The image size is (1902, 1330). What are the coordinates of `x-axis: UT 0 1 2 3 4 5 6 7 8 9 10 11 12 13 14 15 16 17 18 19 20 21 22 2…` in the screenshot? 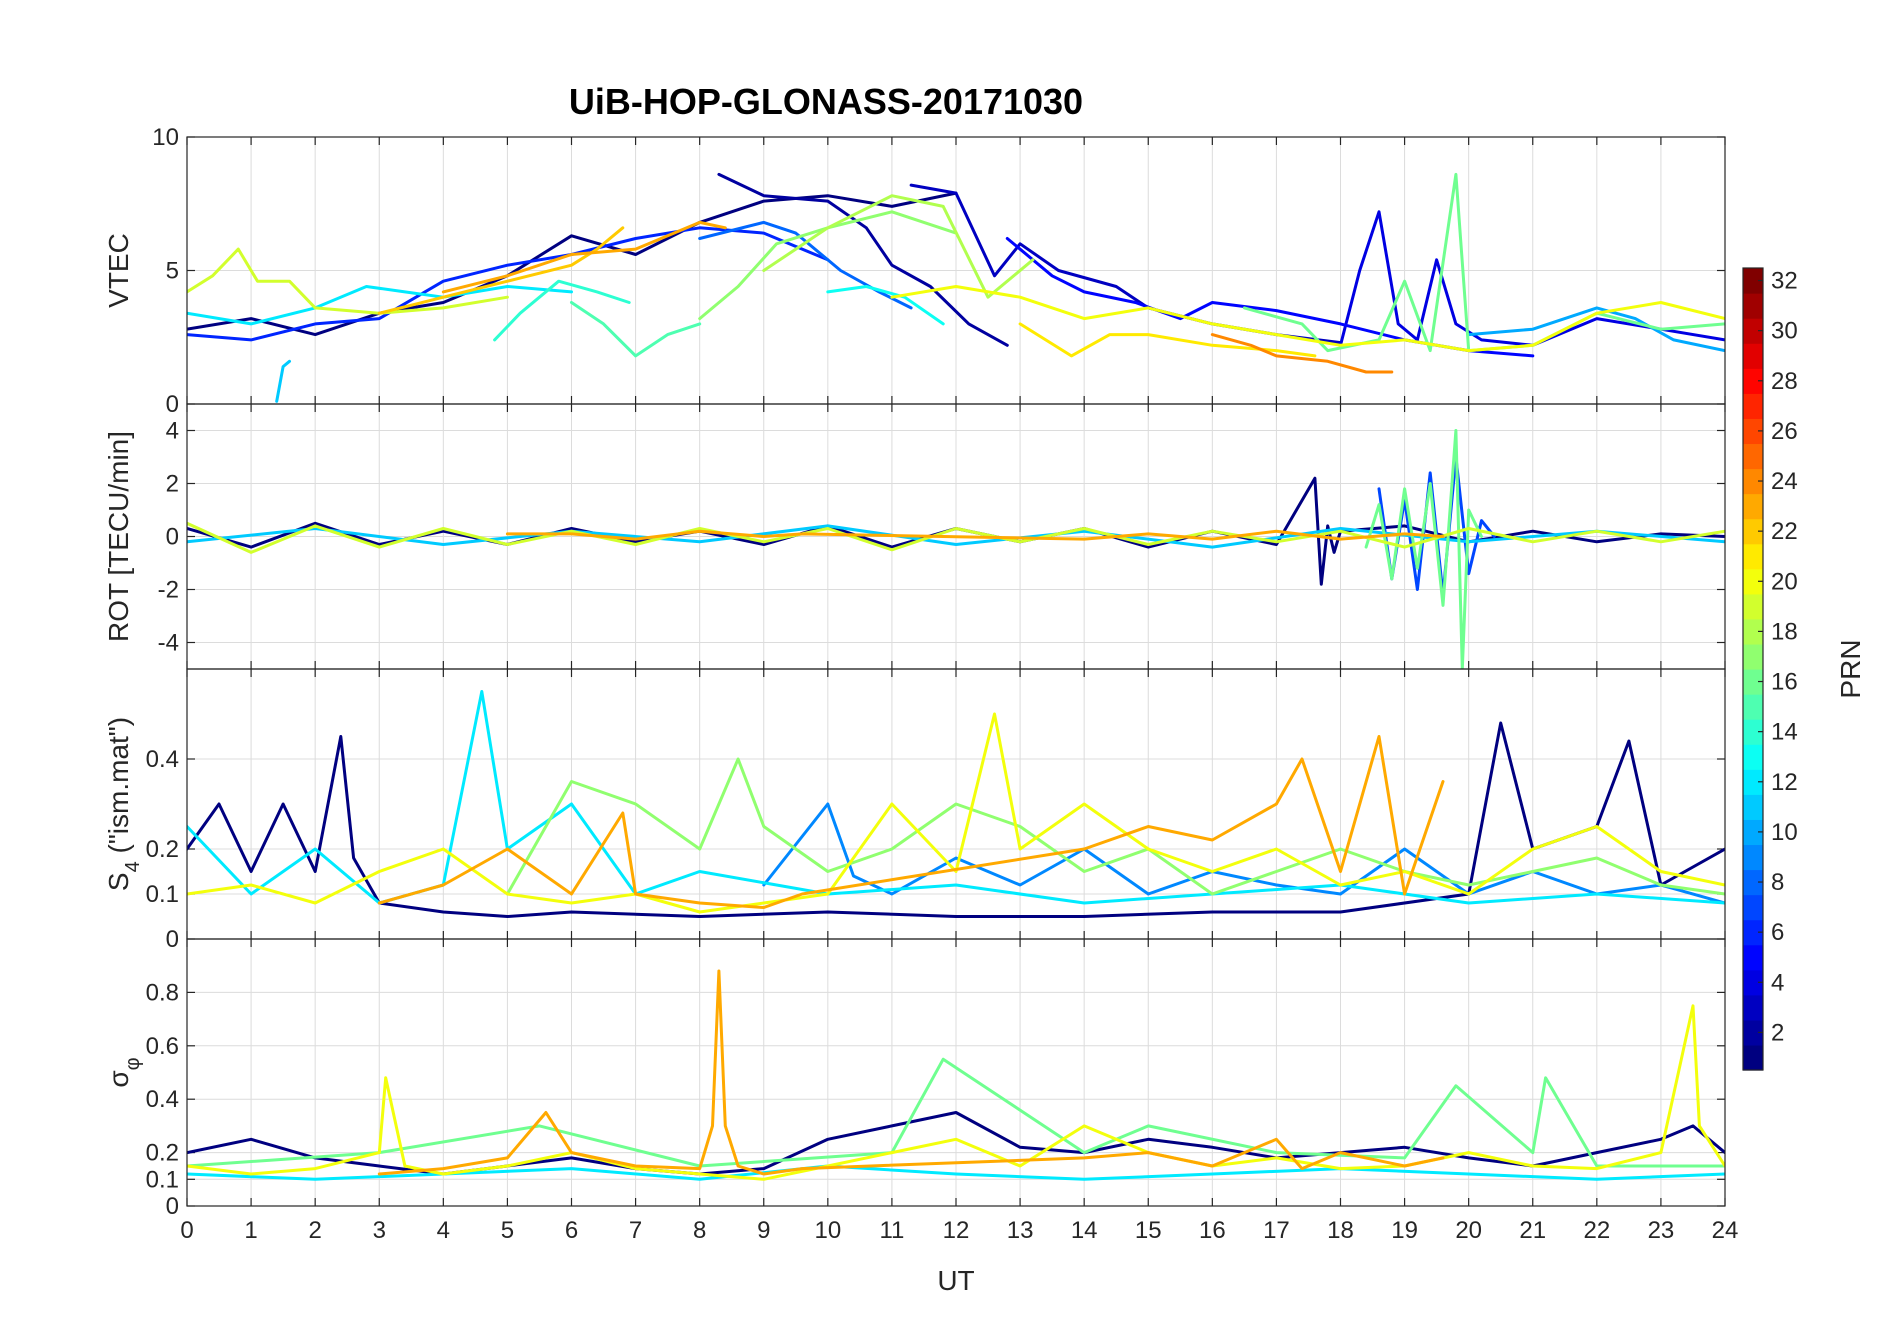 It's located at (959, 1256).